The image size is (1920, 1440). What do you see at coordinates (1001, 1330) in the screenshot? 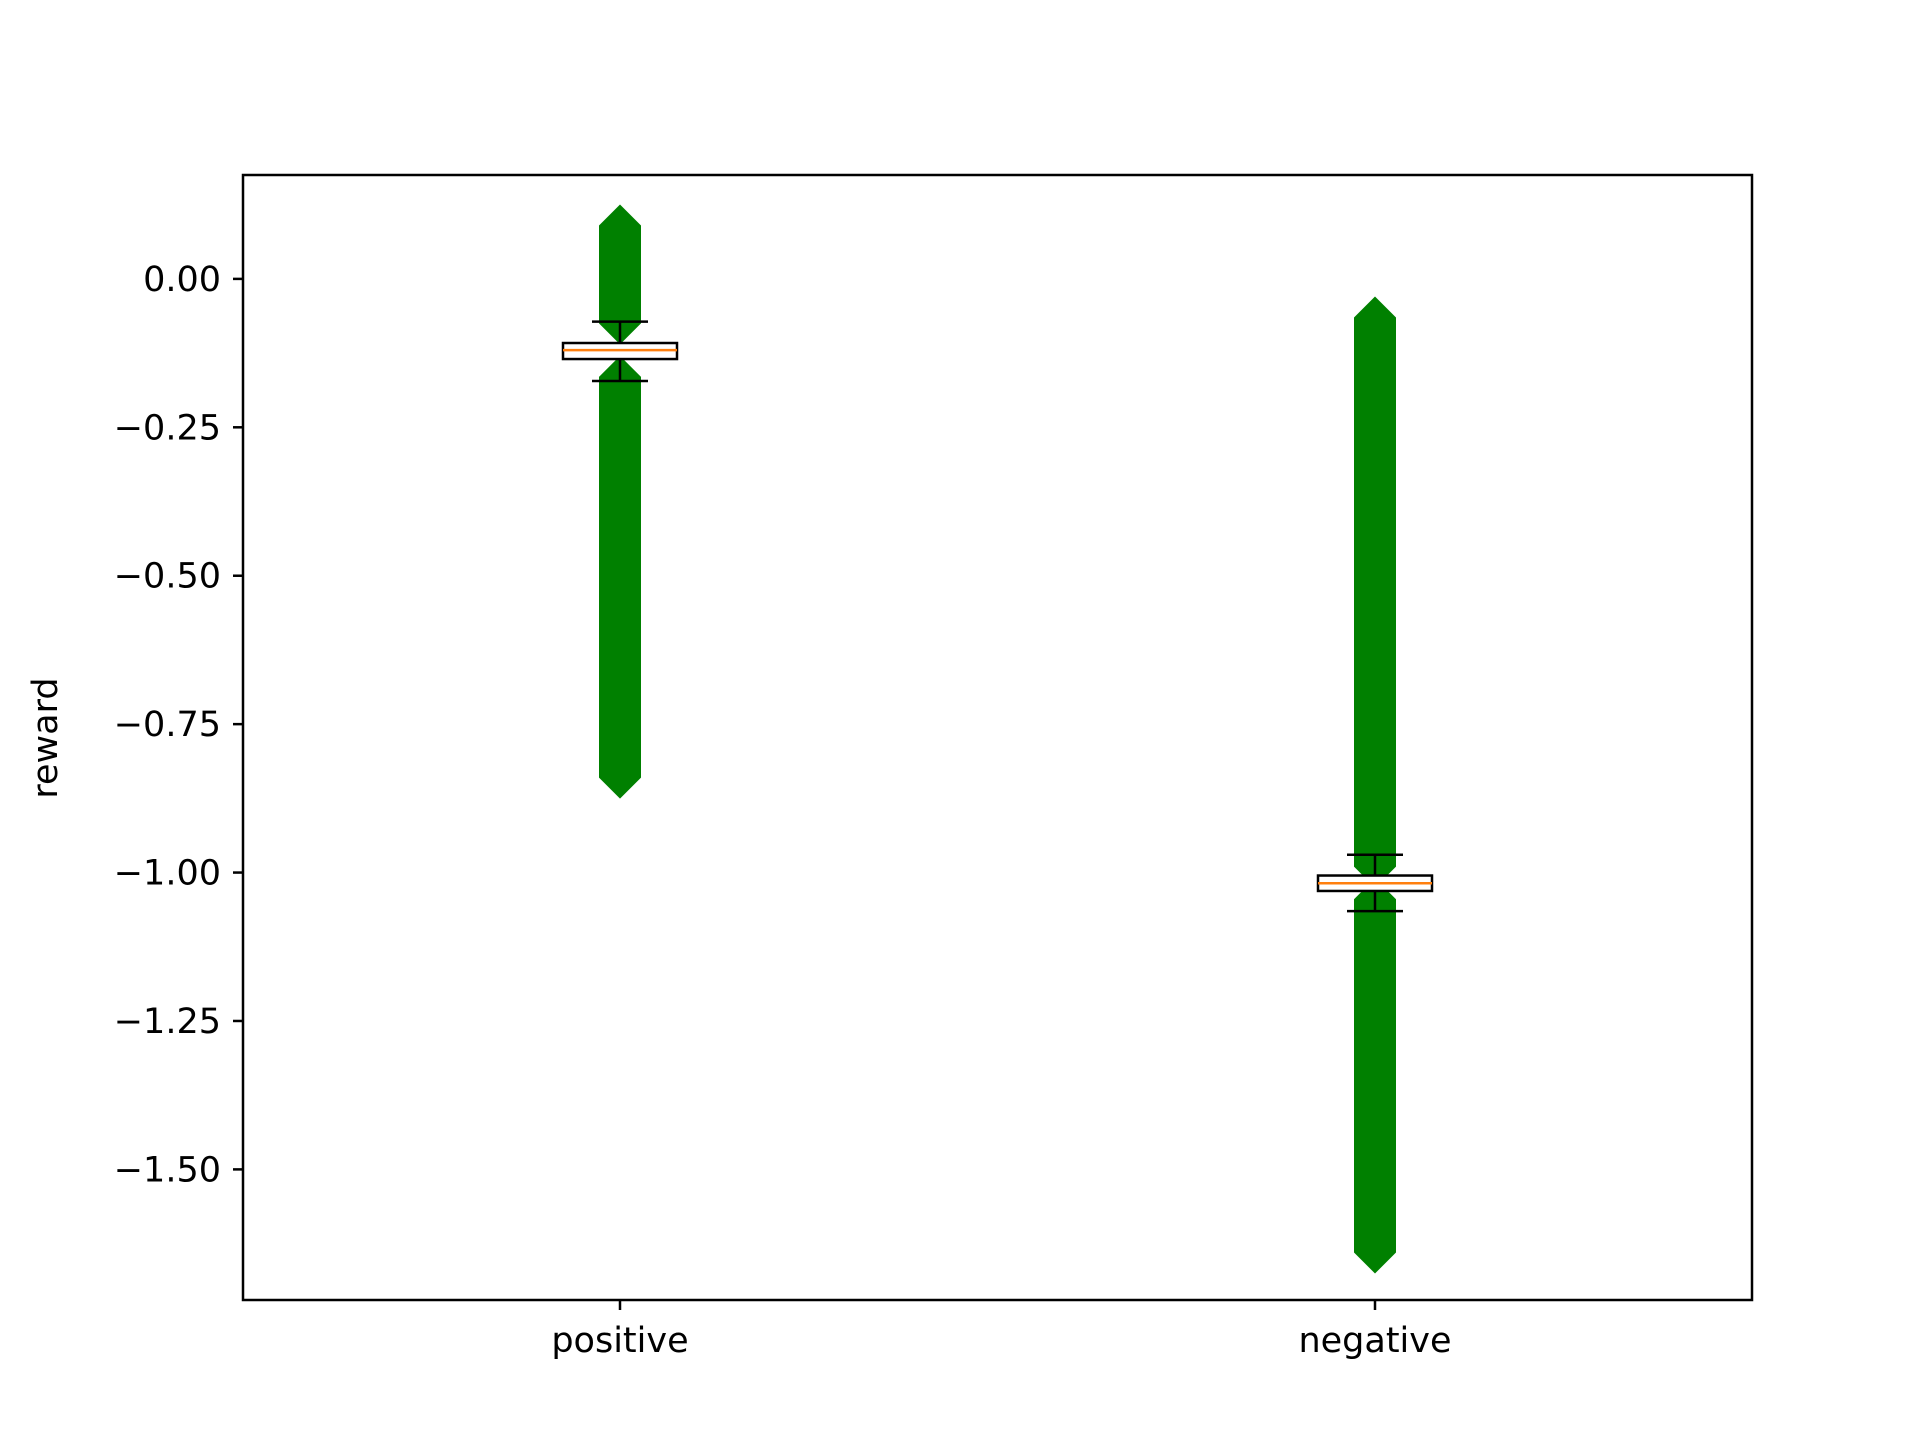
I see `x-axis: positive negative` at bounding box center [1001, 1330].